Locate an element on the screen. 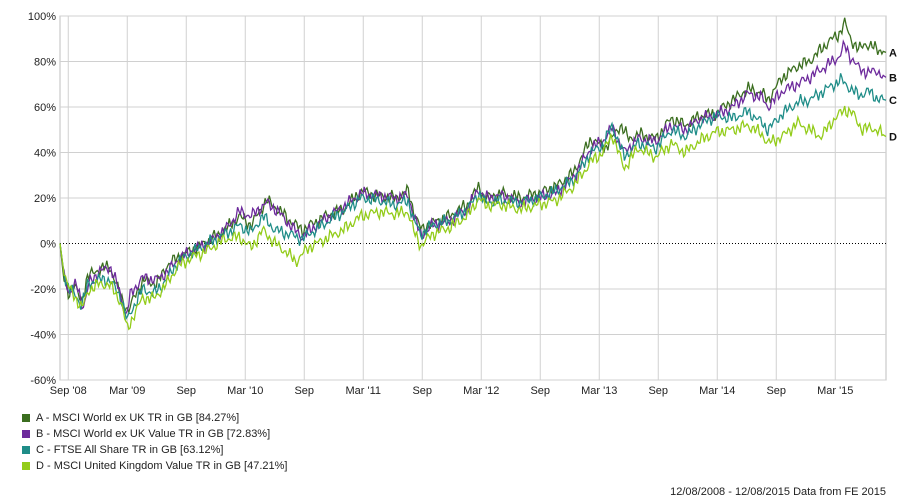 This screenshot has width=900, height=501. x-tick-label: Mar '11 is located at coordinates (363, 391).